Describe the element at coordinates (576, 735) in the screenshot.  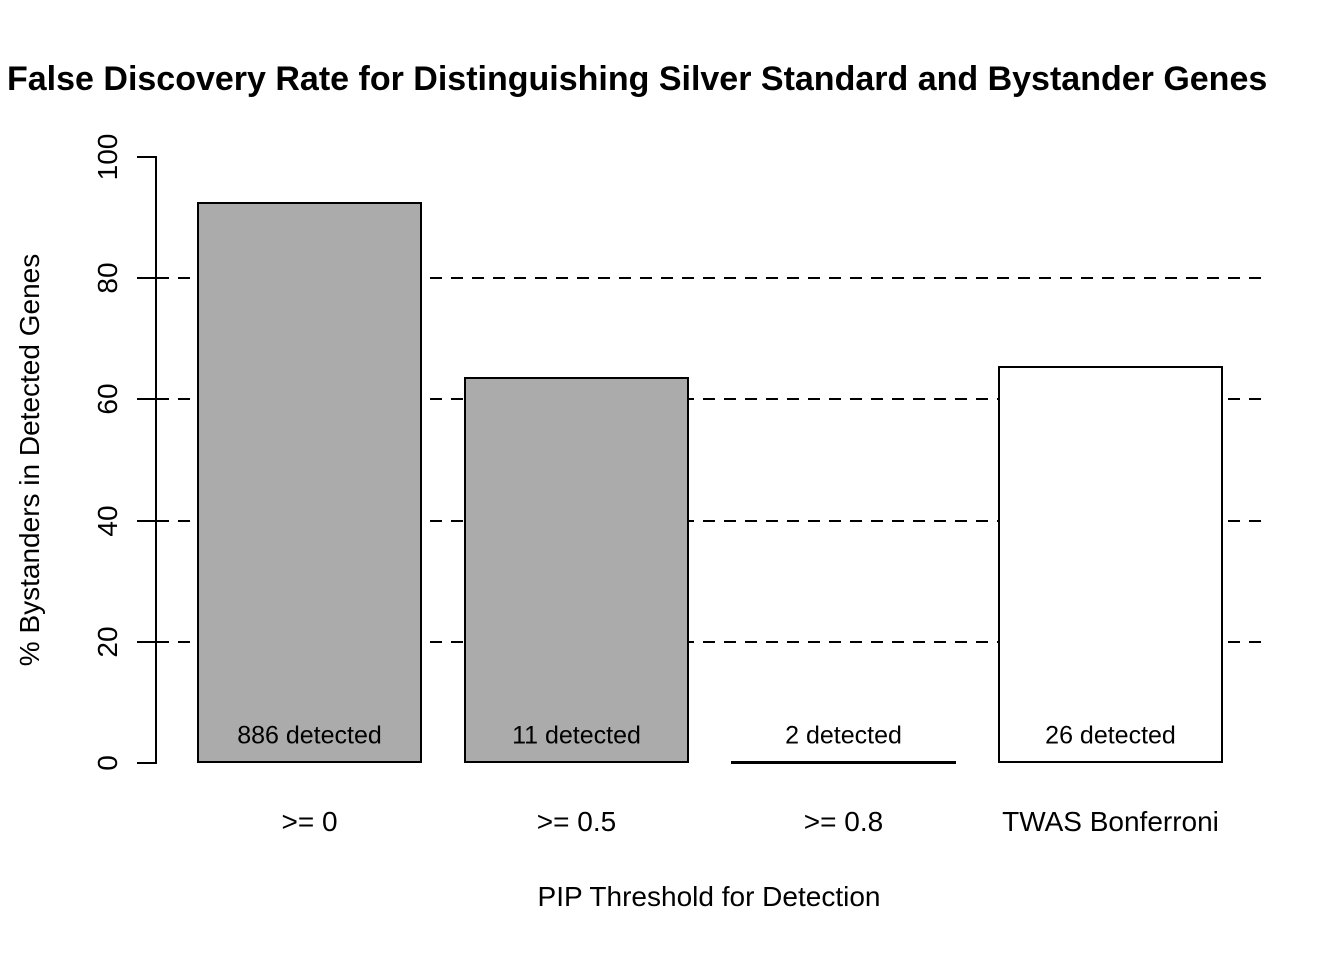
I see `bar-count-label-2: 11 detected` at that location.